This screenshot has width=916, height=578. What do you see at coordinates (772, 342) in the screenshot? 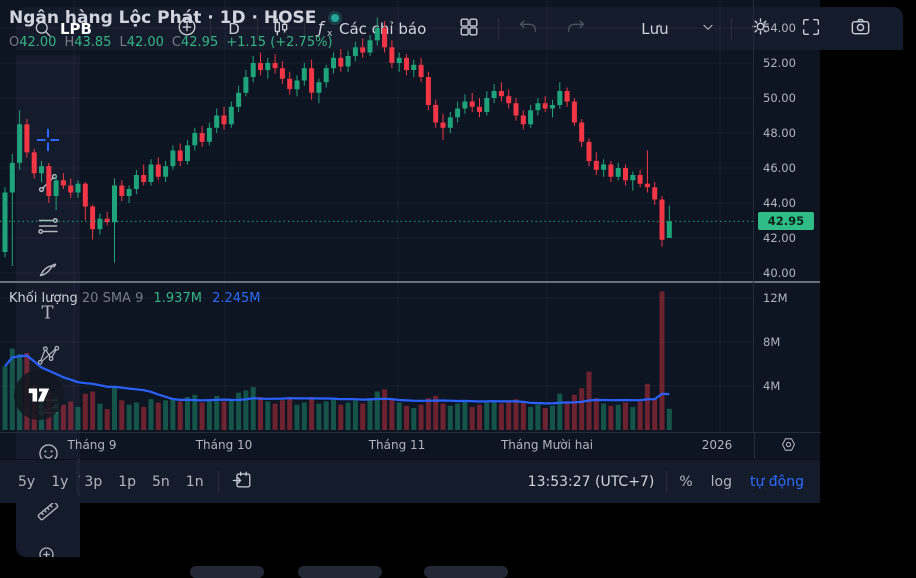
I see `volume-tick: 8M` at bounding box center [772, 342].